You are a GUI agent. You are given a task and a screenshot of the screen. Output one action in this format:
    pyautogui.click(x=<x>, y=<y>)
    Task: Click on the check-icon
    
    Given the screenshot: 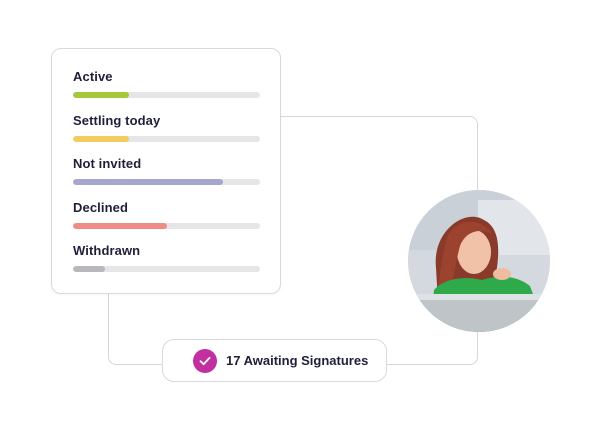 What is the action you would take?
    pyautogui.click(x=205, y=360)
    